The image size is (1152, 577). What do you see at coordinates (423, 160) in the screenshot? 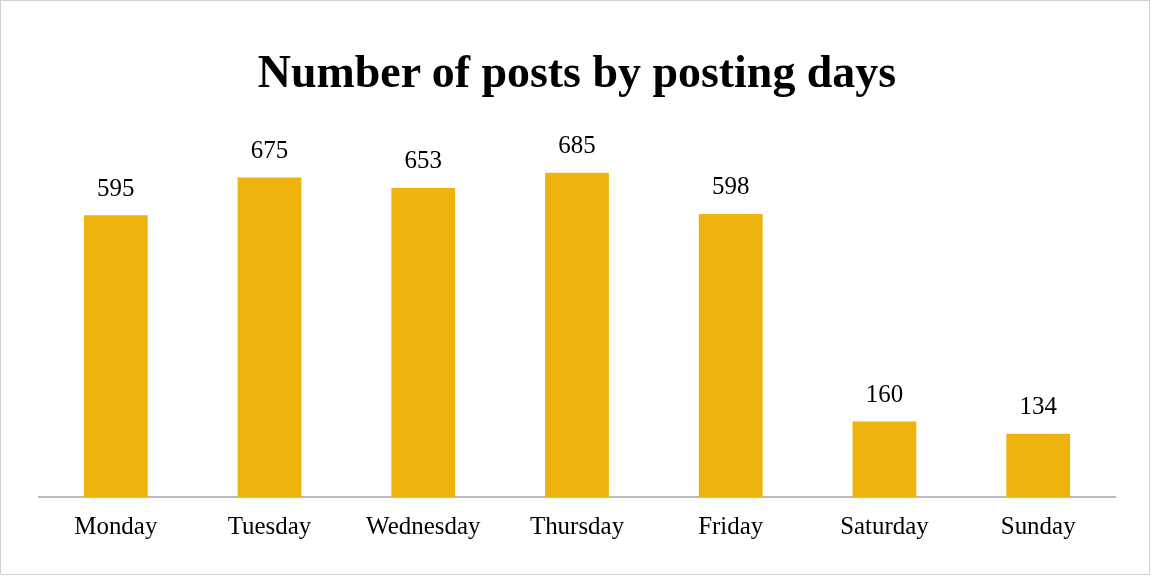
I see `data-label: 653` at bounding box center [423, 160].